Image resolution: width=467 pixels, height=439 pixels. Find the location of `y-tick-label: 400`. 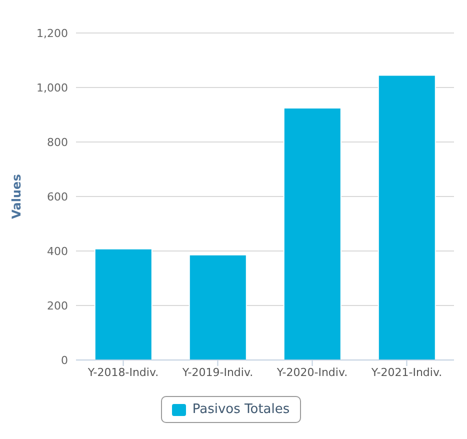

y-tick-label: 400 is located at coordinates (57, 251).